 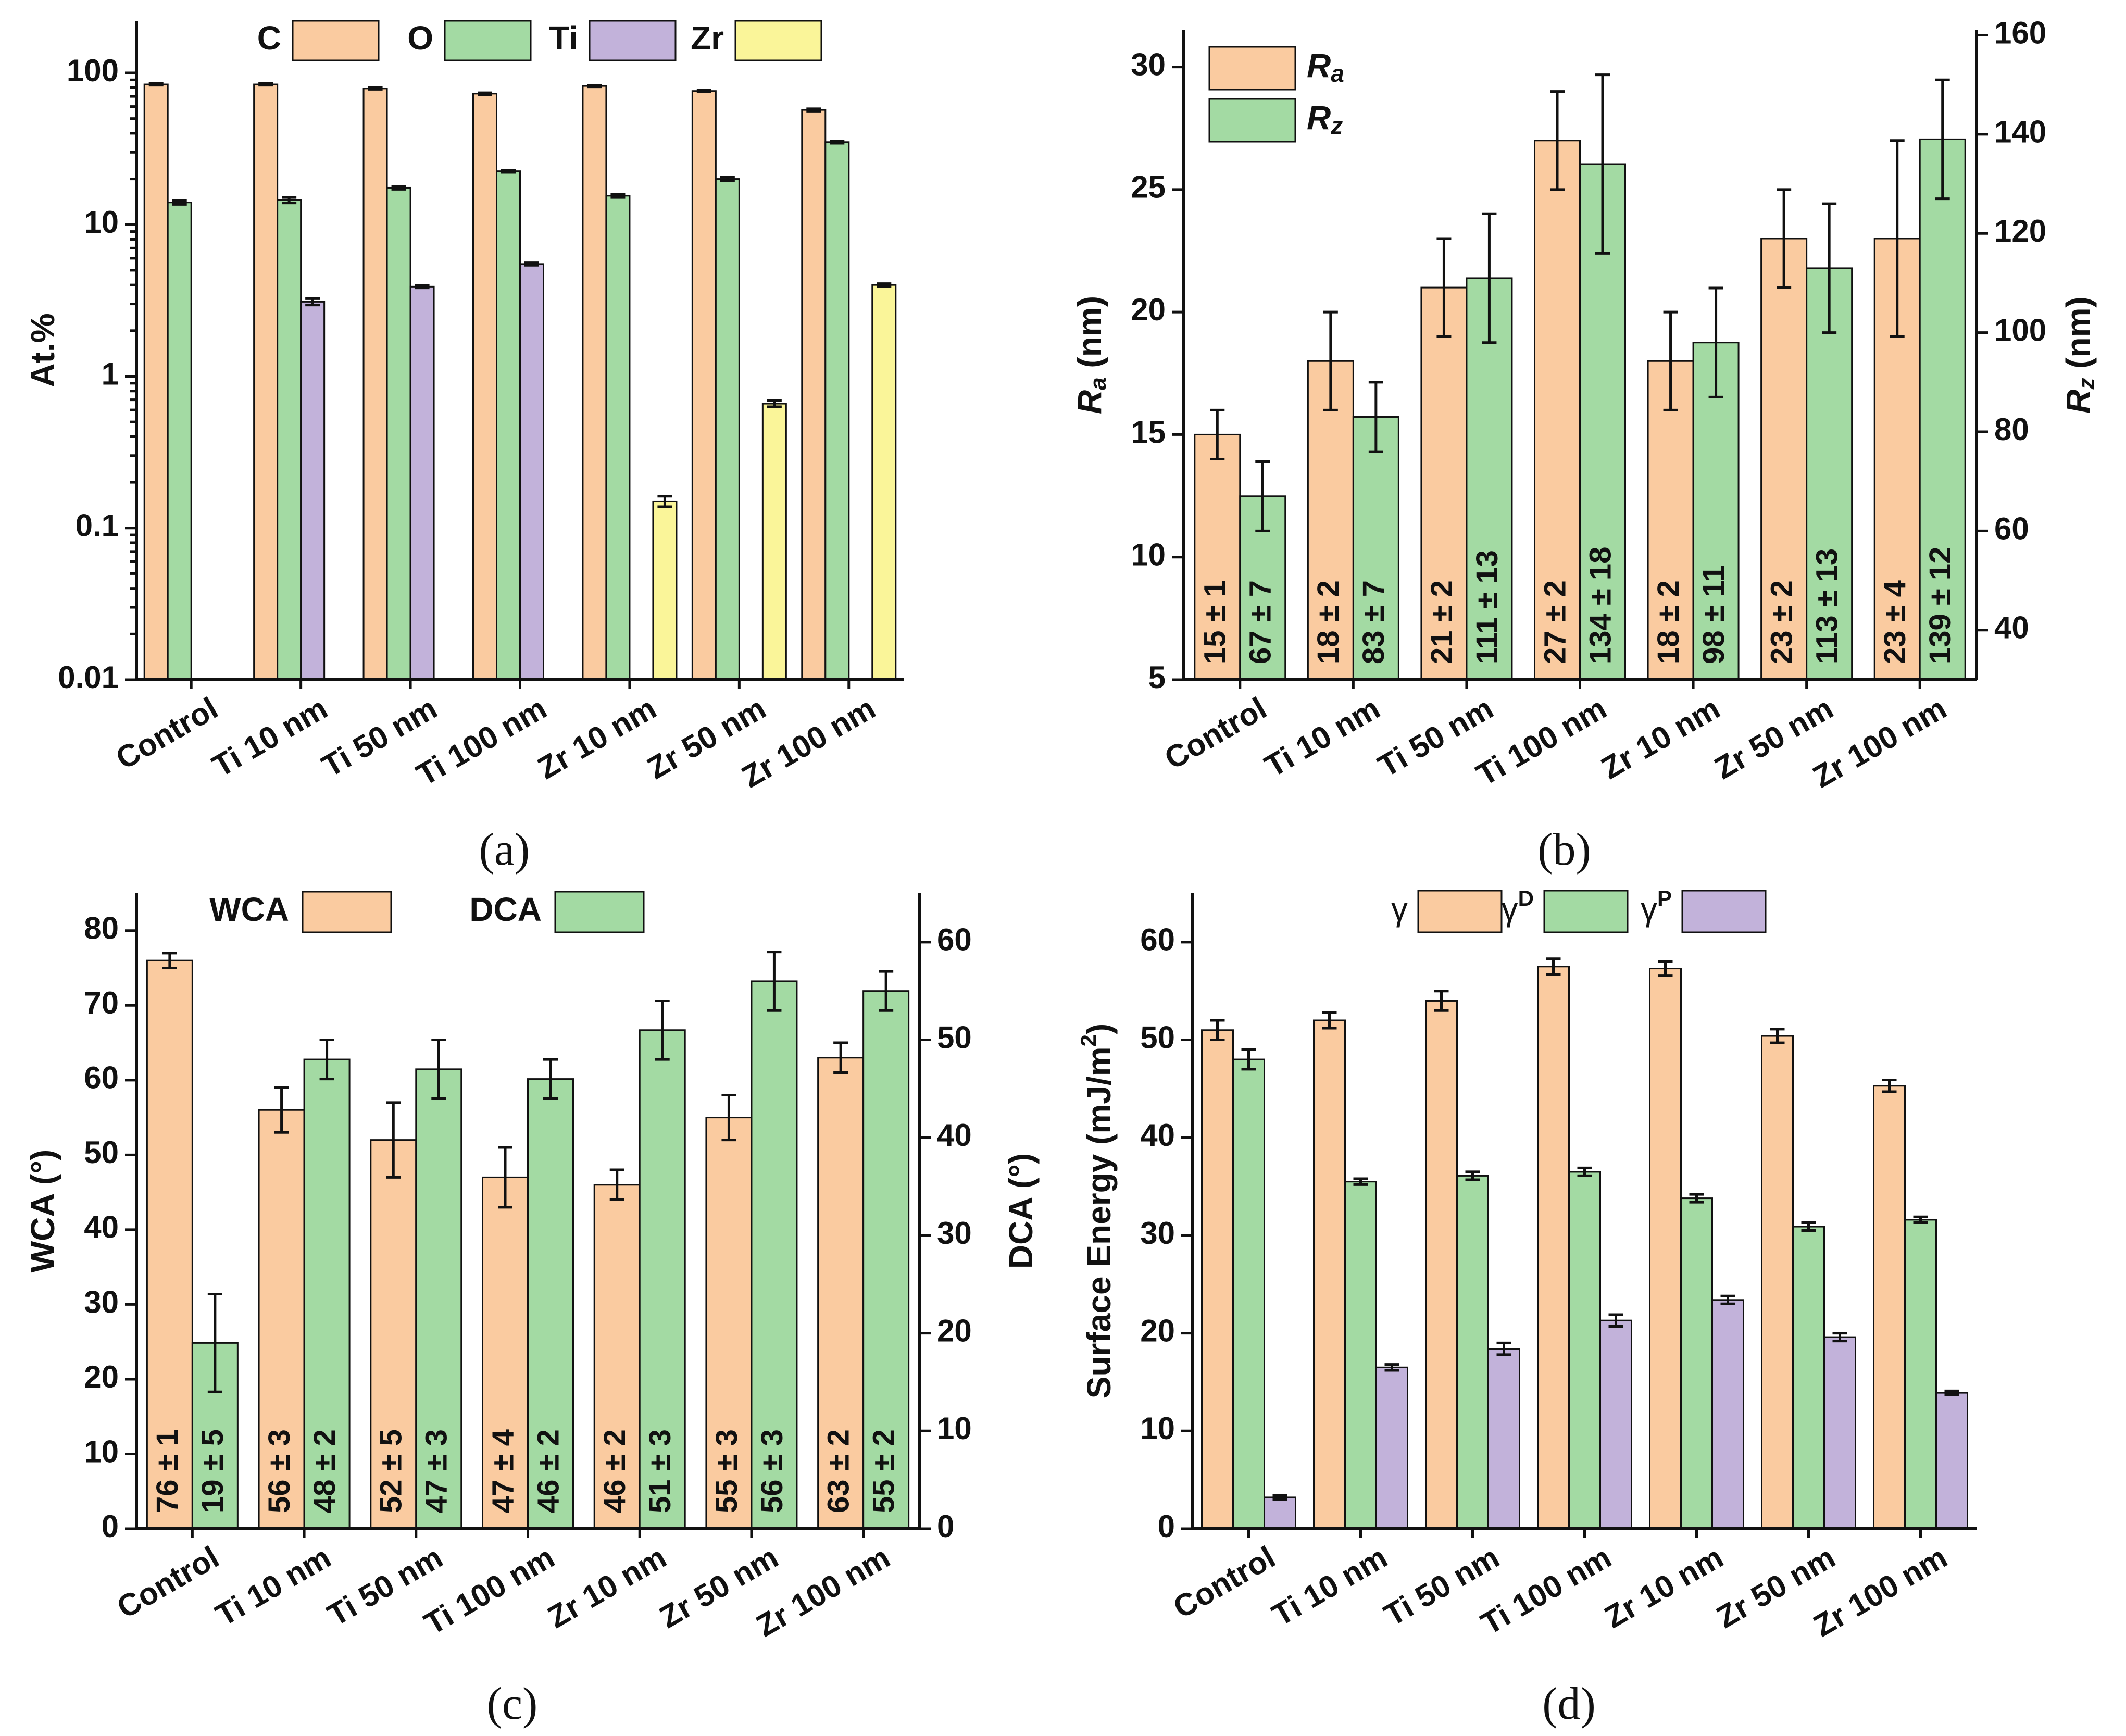 What do you see at coordinates (1441, 1265) in the screenshot?
I see `bar-γ-ti-50-nm` at bounding box center [1441, 1265].